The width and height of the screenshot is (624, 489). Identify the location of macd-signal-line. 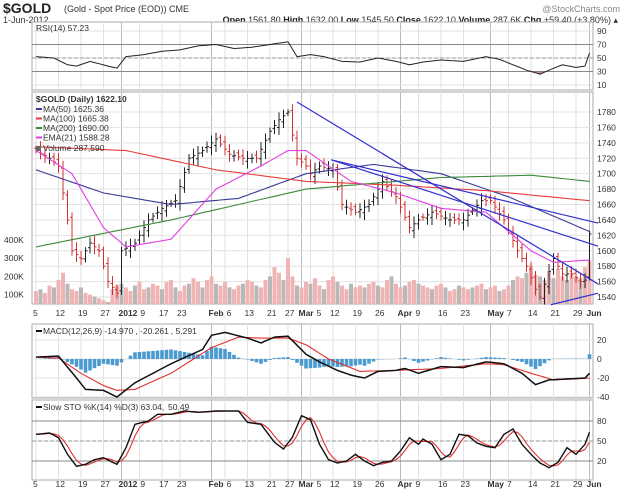
(312, 363).